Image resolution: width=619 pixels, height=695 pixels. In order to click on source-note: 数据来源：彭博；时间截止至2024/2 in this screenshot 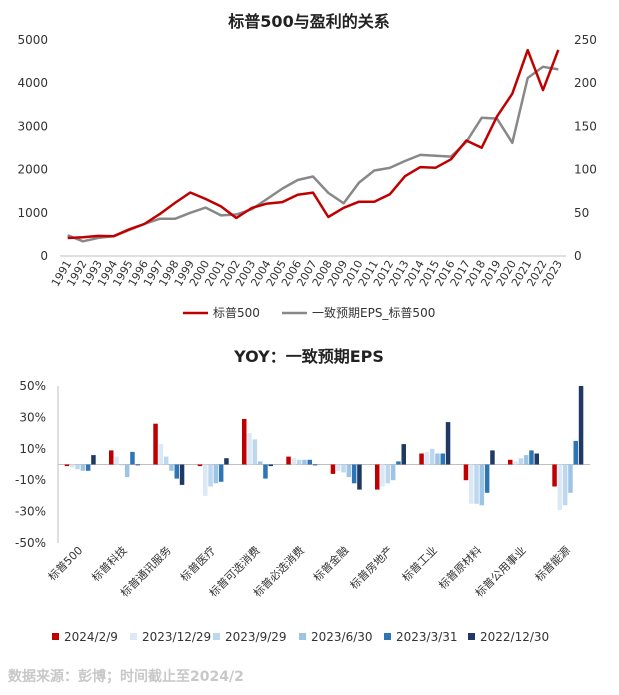, I will do `click(126, 676)`.